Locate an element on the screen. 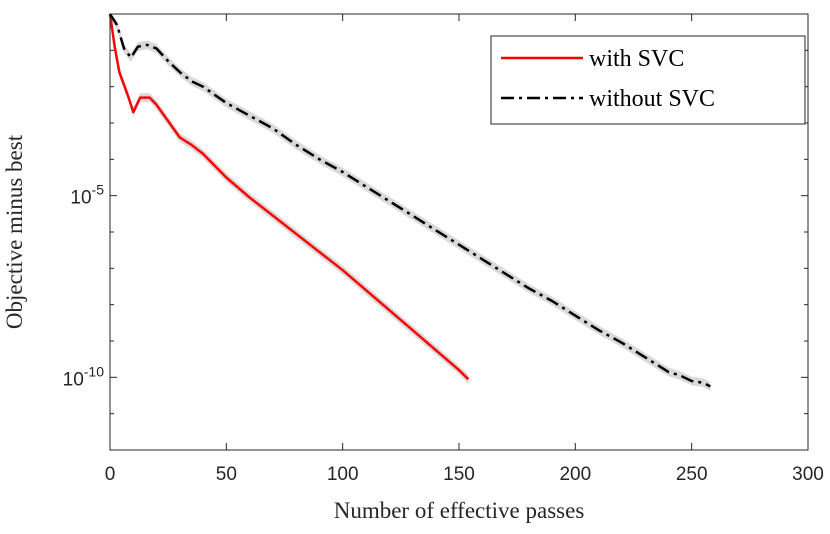  x-tick-label: 50 is located at coordinates (226, 474).